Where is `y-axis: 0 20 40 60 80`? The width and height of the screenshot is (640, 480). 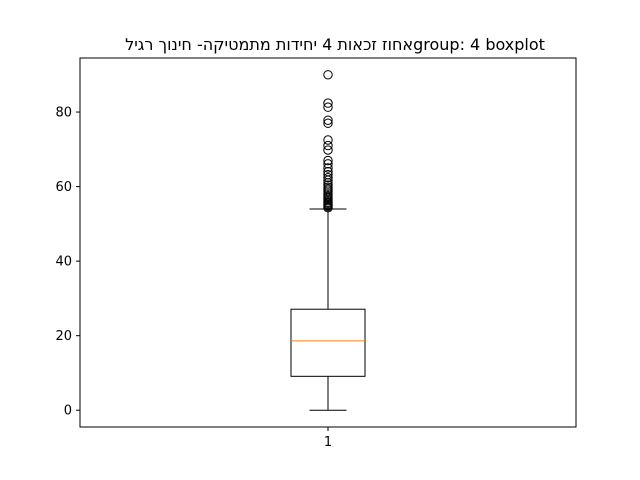
y-axis: 0 20 40 60 80 is located at coordinates (67, 262).